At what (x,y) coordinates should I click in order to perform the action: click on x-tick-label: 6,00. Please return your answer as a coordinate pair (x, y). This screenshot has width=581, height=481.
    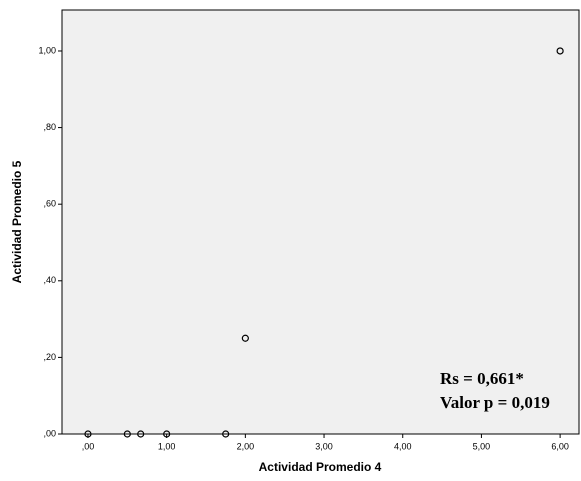
    Looking at the image, I should click on (560, 446).